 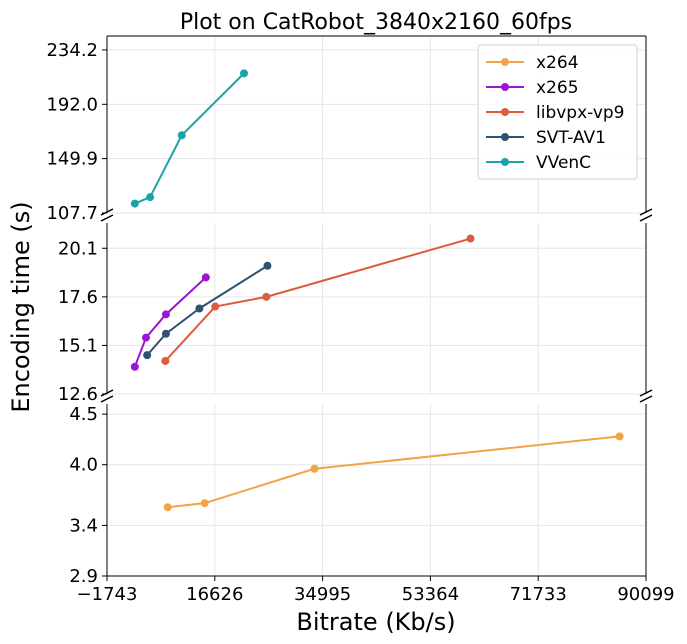 What do you see at coordinates (189, 138) in the screenshot?
I see `series-line-VVenC` at bounding box center [189, 138].